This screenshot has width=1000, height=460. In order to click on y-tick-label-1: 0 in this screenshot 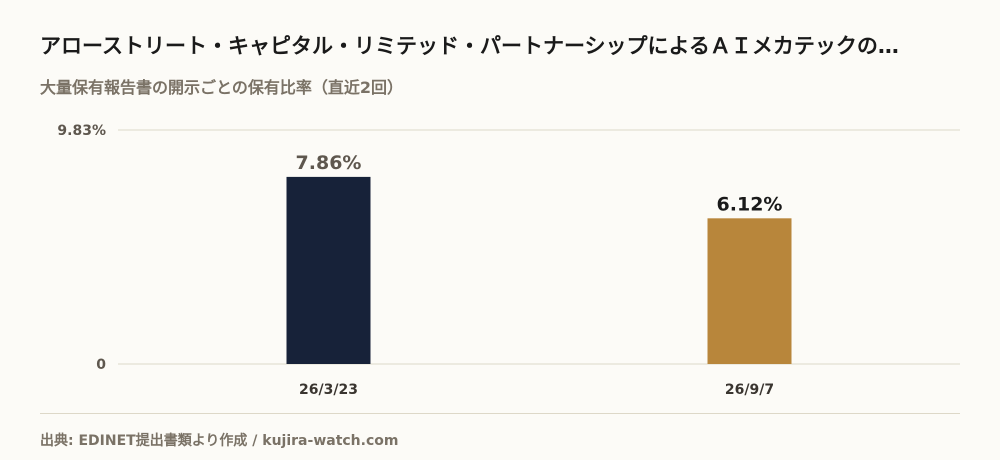, I will do `click(101, 365)`.